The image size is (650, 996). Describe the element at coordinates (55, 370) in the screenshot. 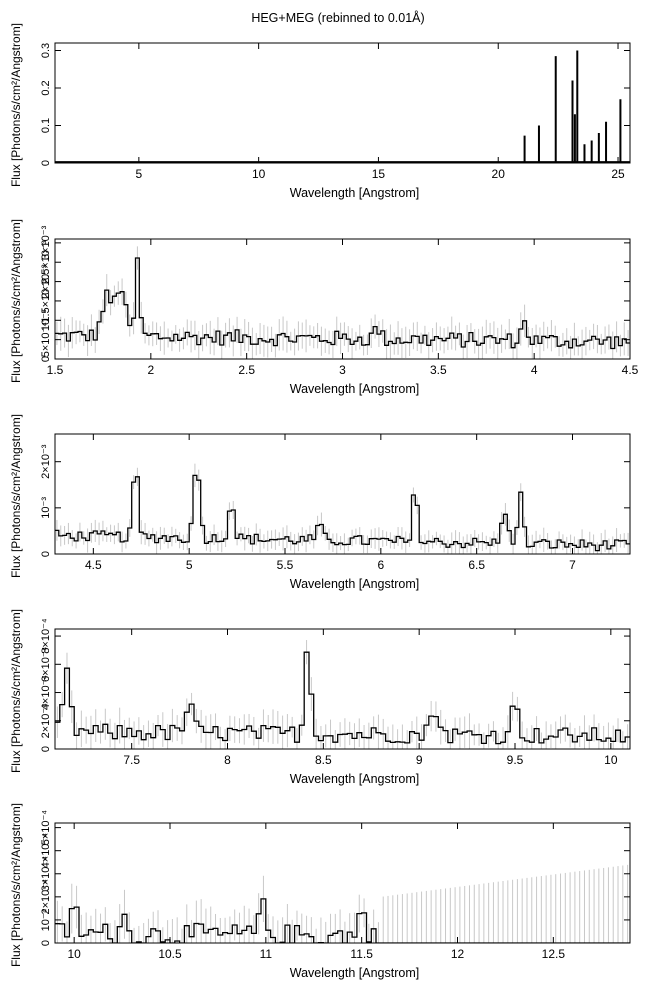

I see `x-tick-label: 1.5` at that location.